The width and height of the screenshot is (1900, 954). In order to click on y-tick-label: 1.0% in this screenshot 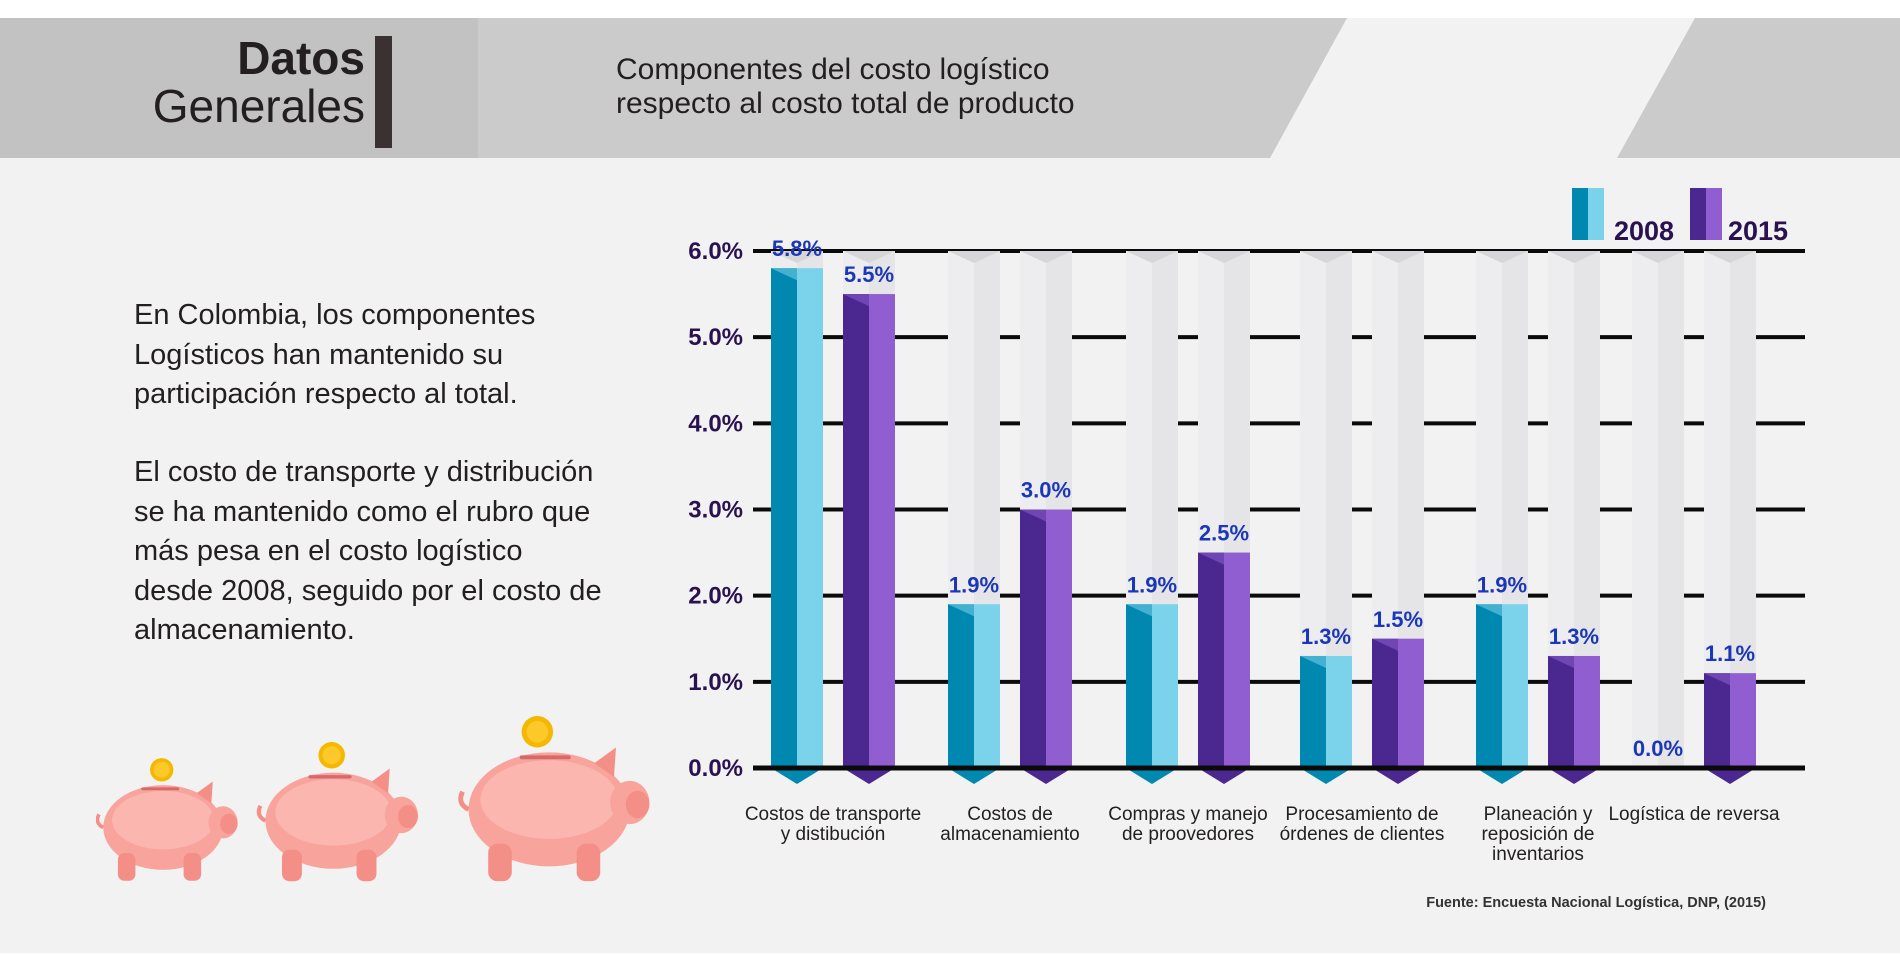, I will do `click(715, 682)`.